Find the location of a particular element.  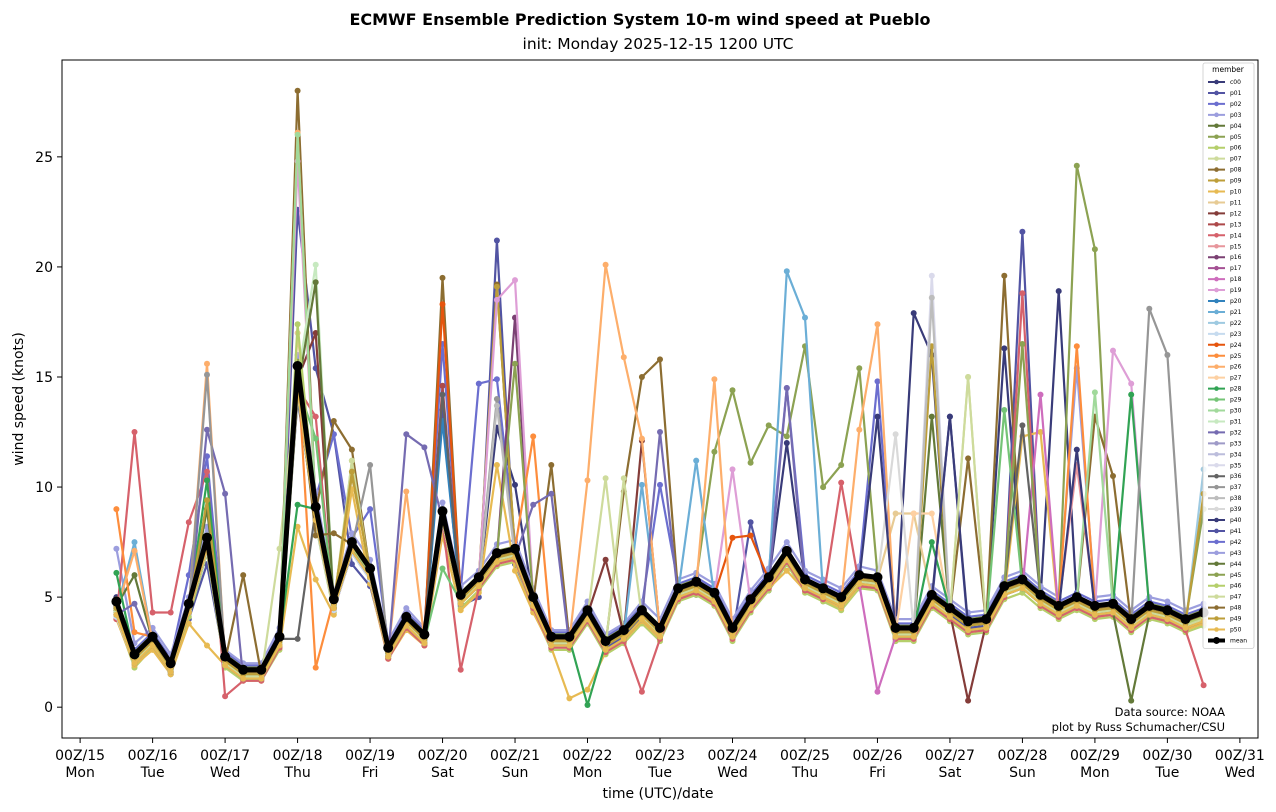

x-tick-label: 00Z/15 is located at coordinates (80, 756).